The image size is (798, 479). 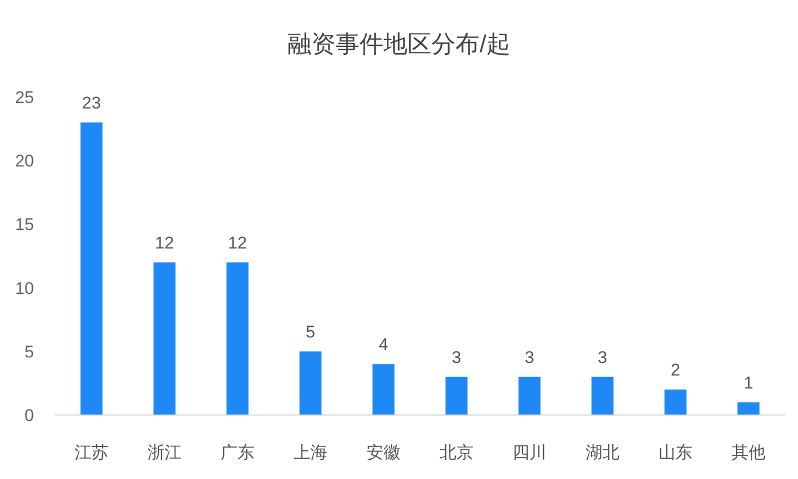 What do you see at coordinates (749, 452) in the screenshot?
I see `x-tick-label: 其他` at bounding box center [749, 452].